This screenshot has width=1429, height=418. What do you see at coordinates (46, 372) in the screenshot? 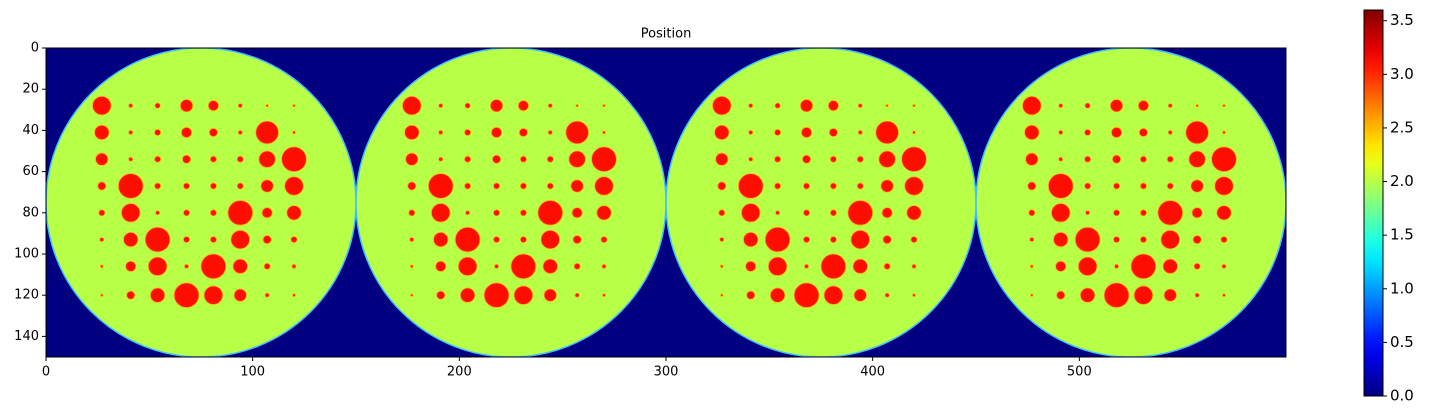
I see `x-tick-label: 0` at bounding box center [46, 372].